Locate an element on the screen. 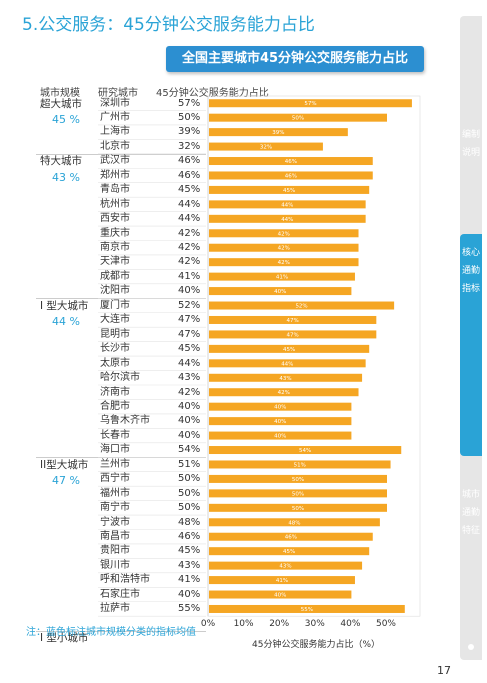 The height and width of the screenshot is (683, 487). city-label: 广州市 is located at coordinates (115, 117).